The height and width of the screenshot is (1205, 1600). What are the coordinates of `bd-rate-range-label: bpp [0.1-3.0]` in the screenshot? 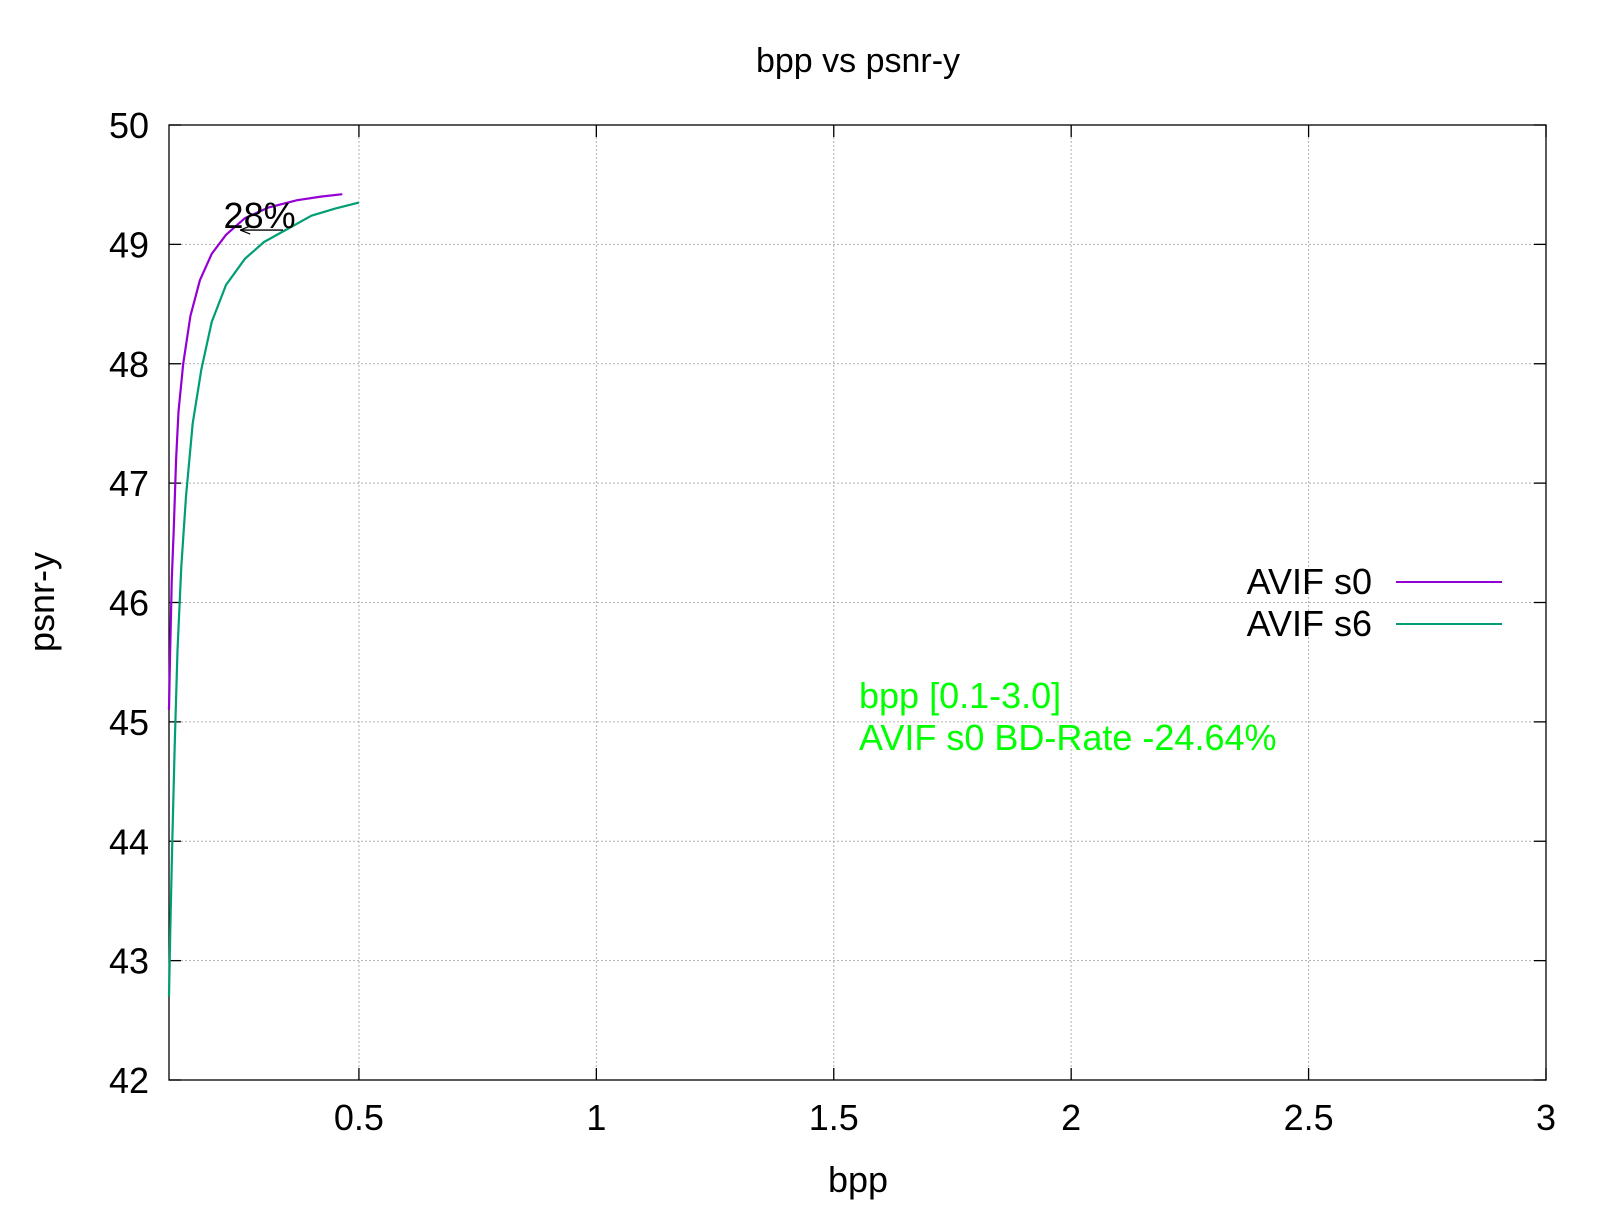 It's located at (960, 695).